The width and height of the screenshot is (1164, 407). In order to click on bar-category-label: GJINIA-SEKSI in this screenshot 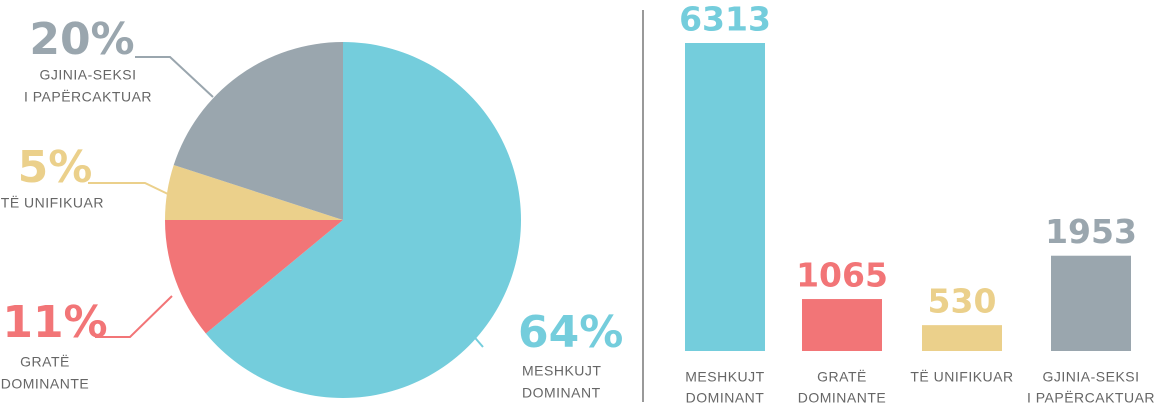, I will do `click(1090, 377)`.